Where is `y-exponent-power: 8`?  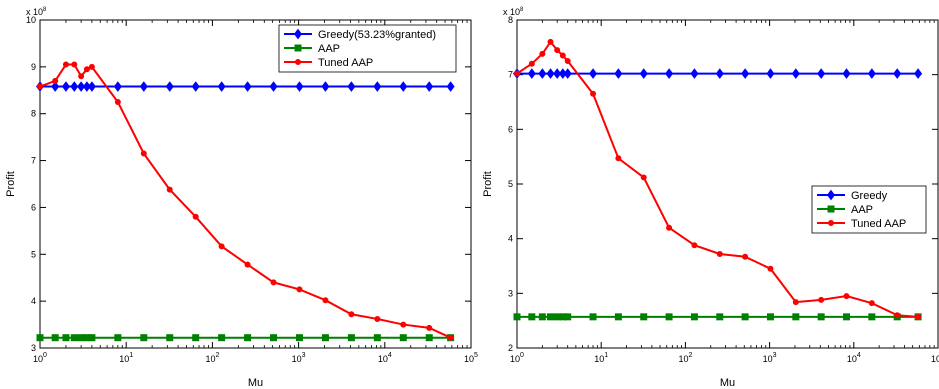
y-exponent-power: 8 is located at coordinates (522, 10).